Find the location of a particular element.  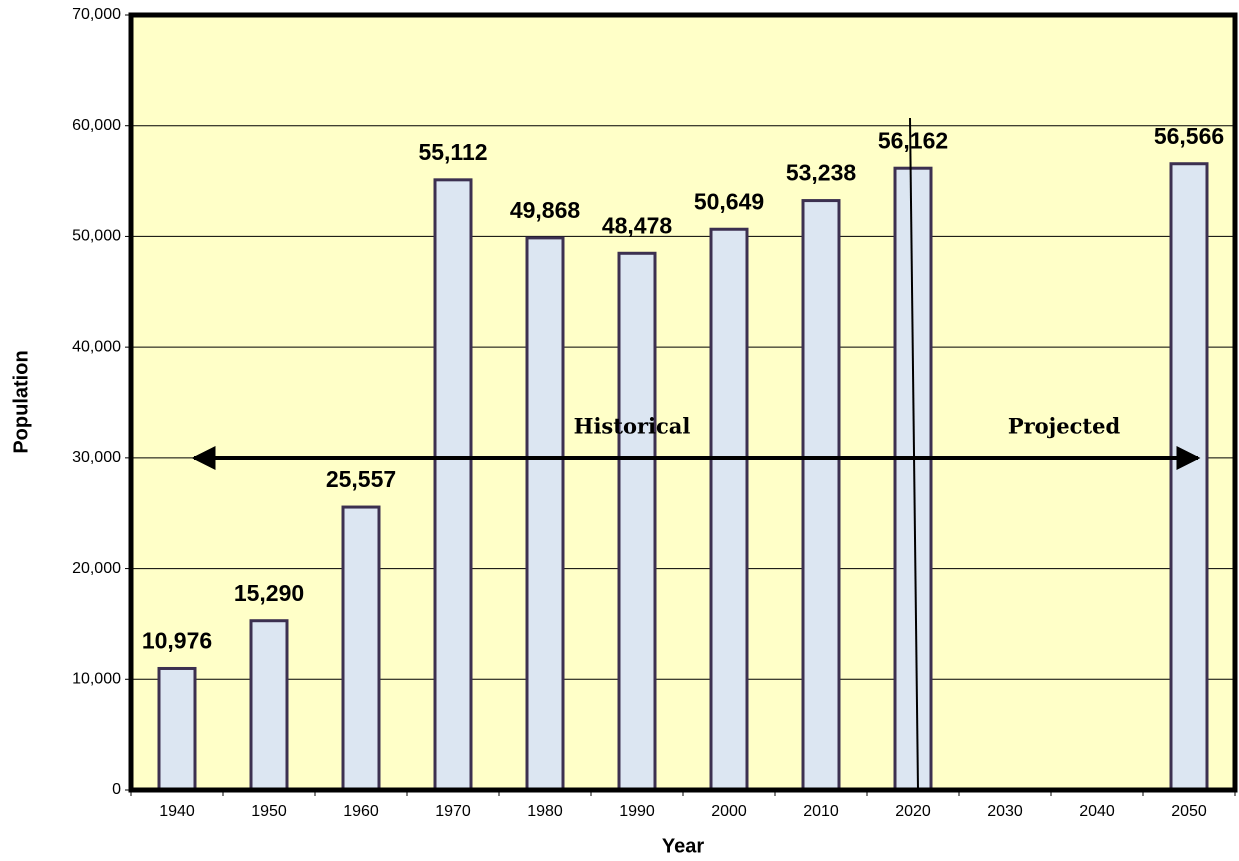

y-tick-label: 60,000 is located at coordinates (96, 125).